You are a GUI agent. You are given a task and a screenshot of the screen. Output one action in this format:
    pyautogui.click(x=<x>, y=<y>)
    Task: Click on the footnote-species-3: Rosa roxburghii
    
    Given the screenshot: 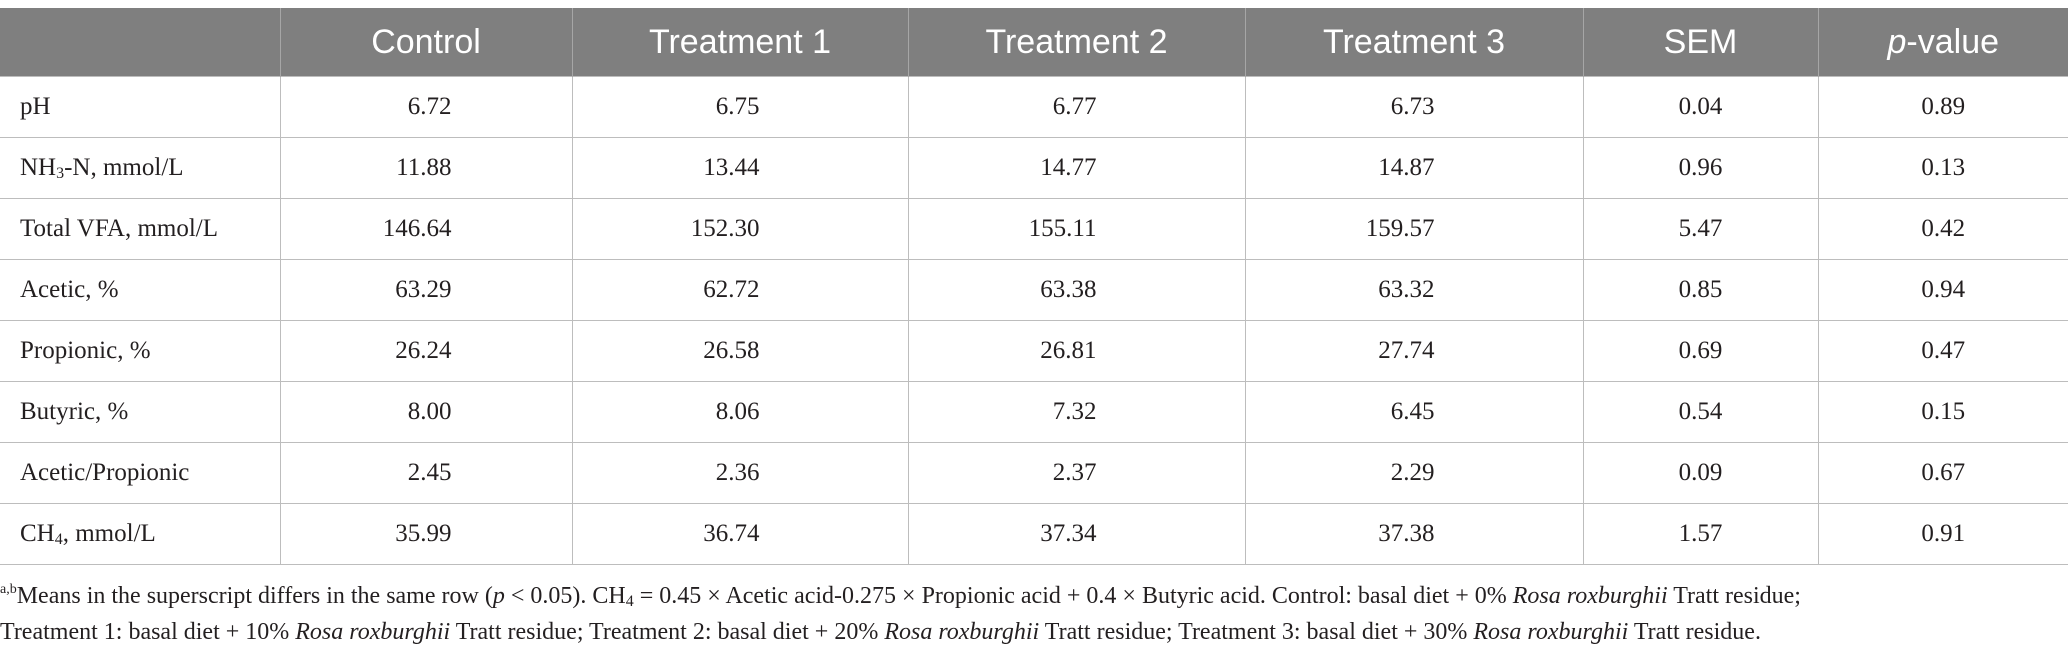 What is the action you would take?
    pyautogui.click(x=962, y=632)
    